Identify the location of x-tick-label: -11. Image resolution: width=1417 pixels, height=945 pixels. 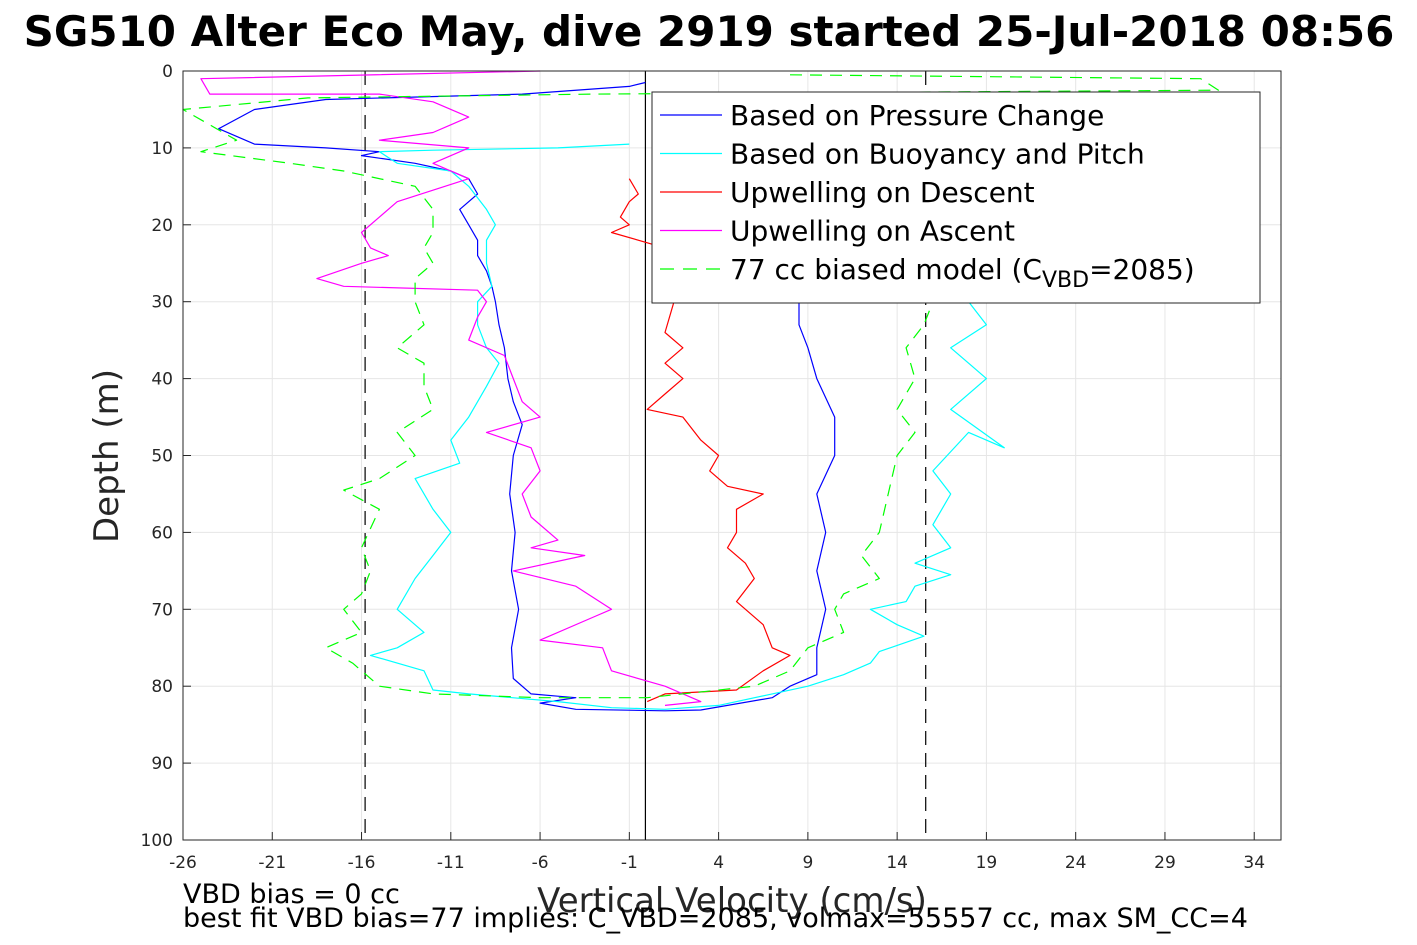
(451, 863).